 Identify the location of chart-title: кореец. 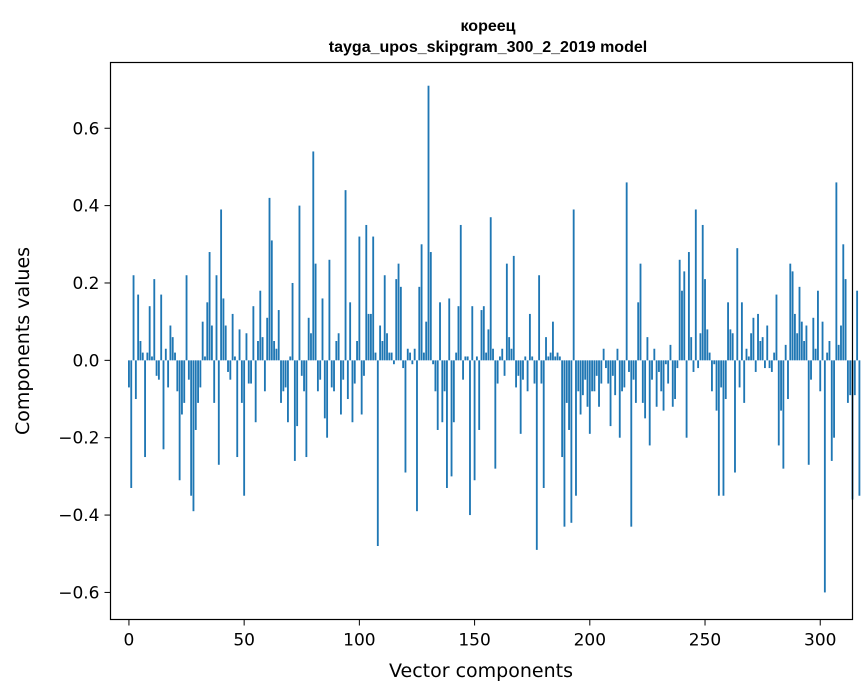
(488, 26).